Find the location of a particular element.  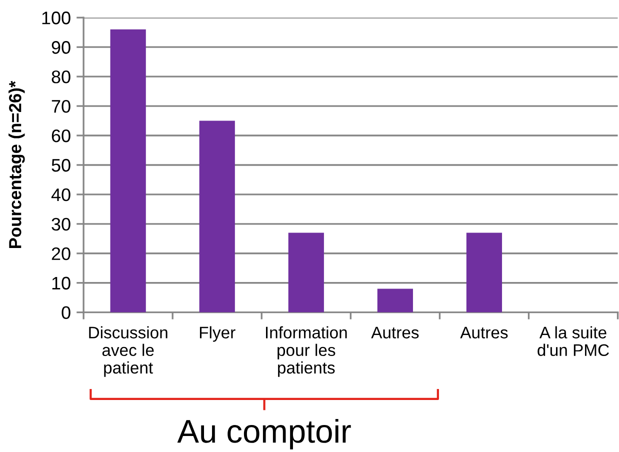

y-tick-label: 10 is located at coordinates (61, 283).